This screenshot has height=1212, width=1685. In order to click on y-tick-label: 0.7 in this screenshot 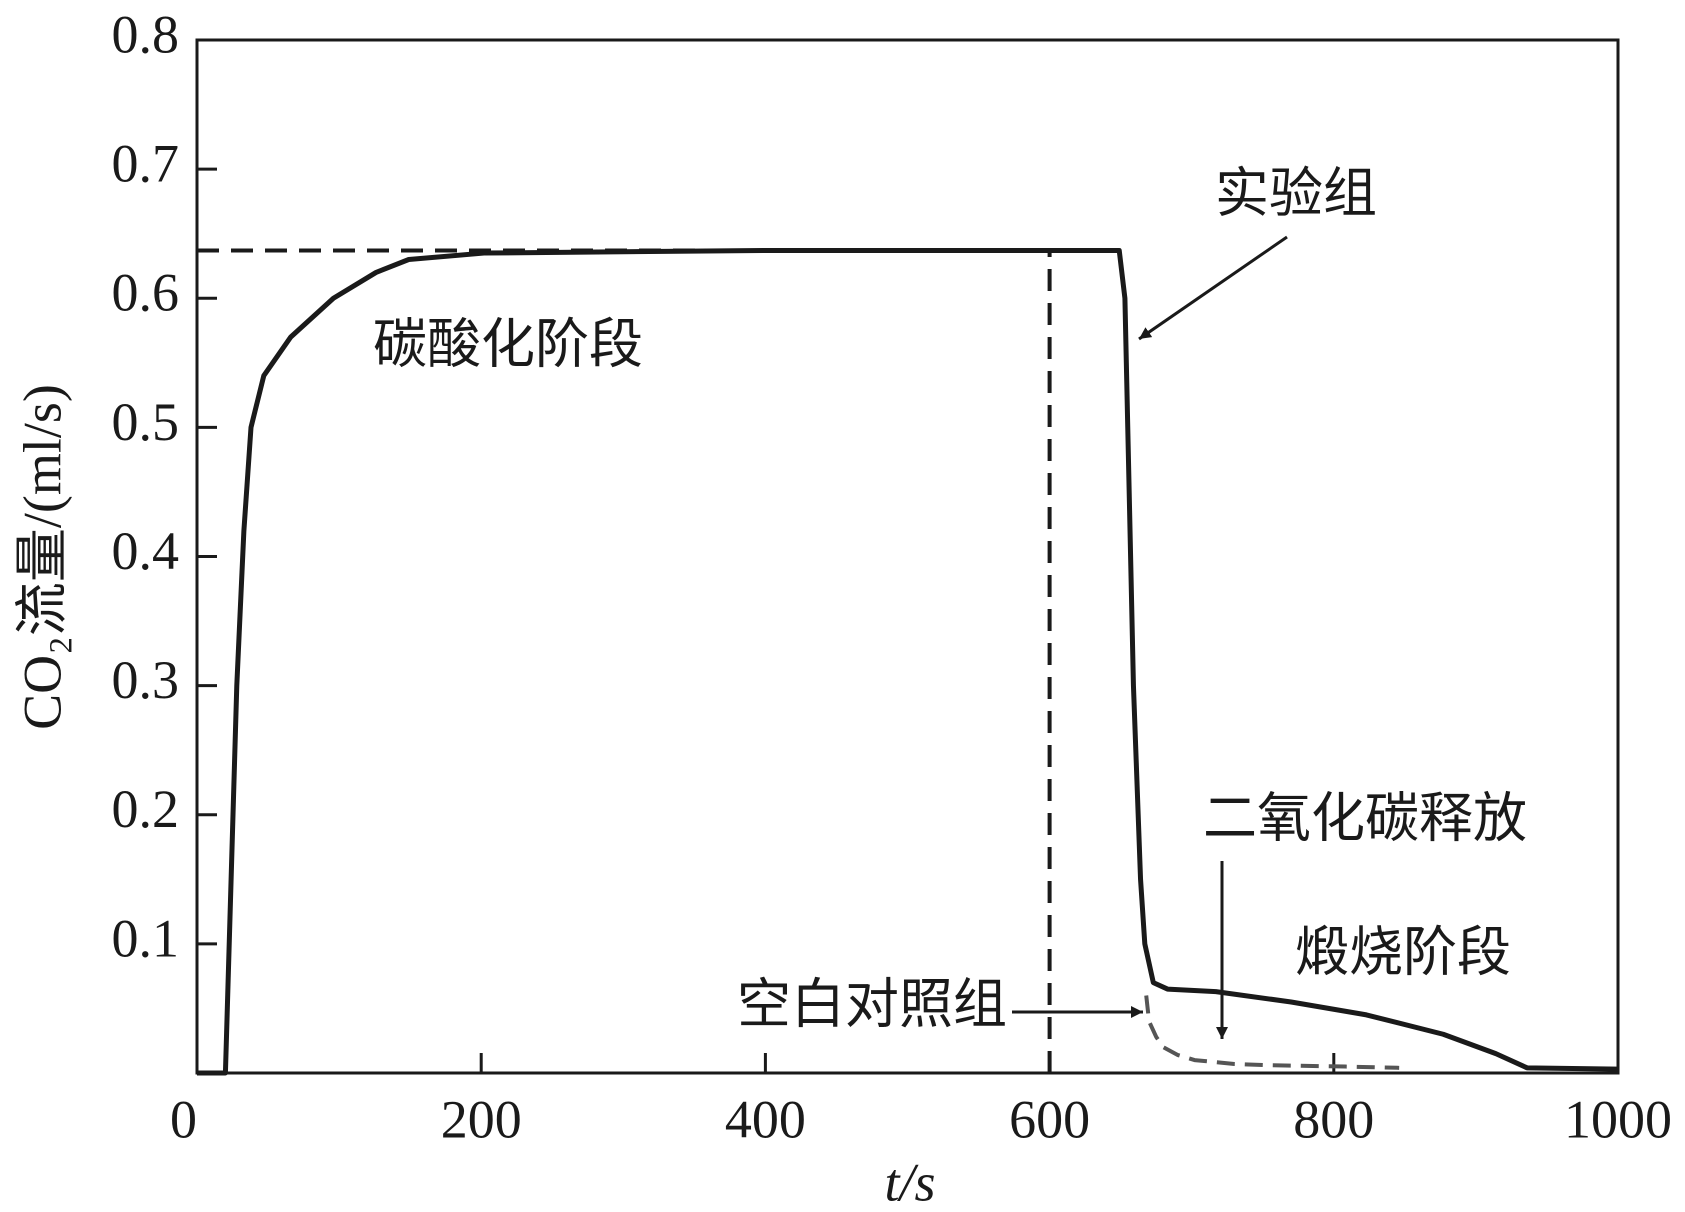, I will do `click(146, 164)`.